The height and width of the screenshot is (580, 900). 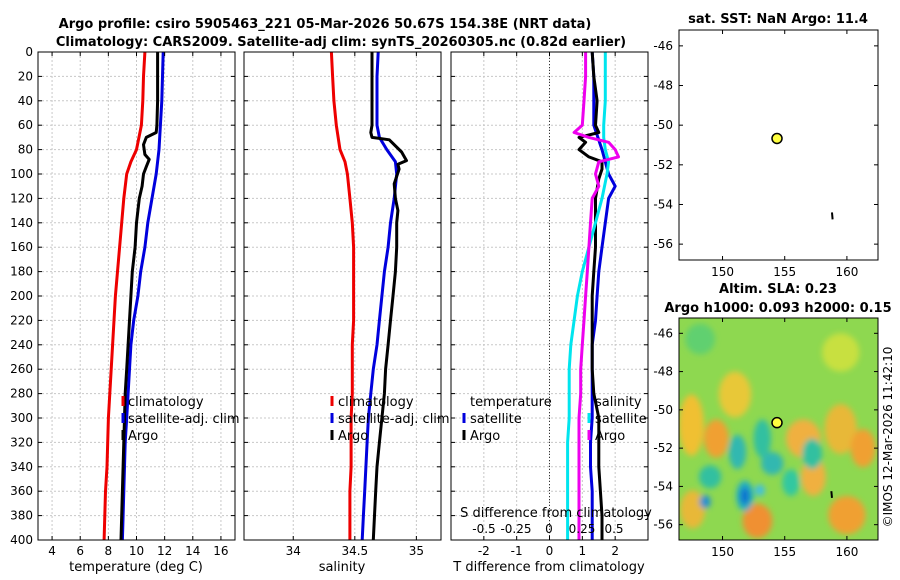 I want to click on depth-tick-label: 200, so click(x=21, y=296).